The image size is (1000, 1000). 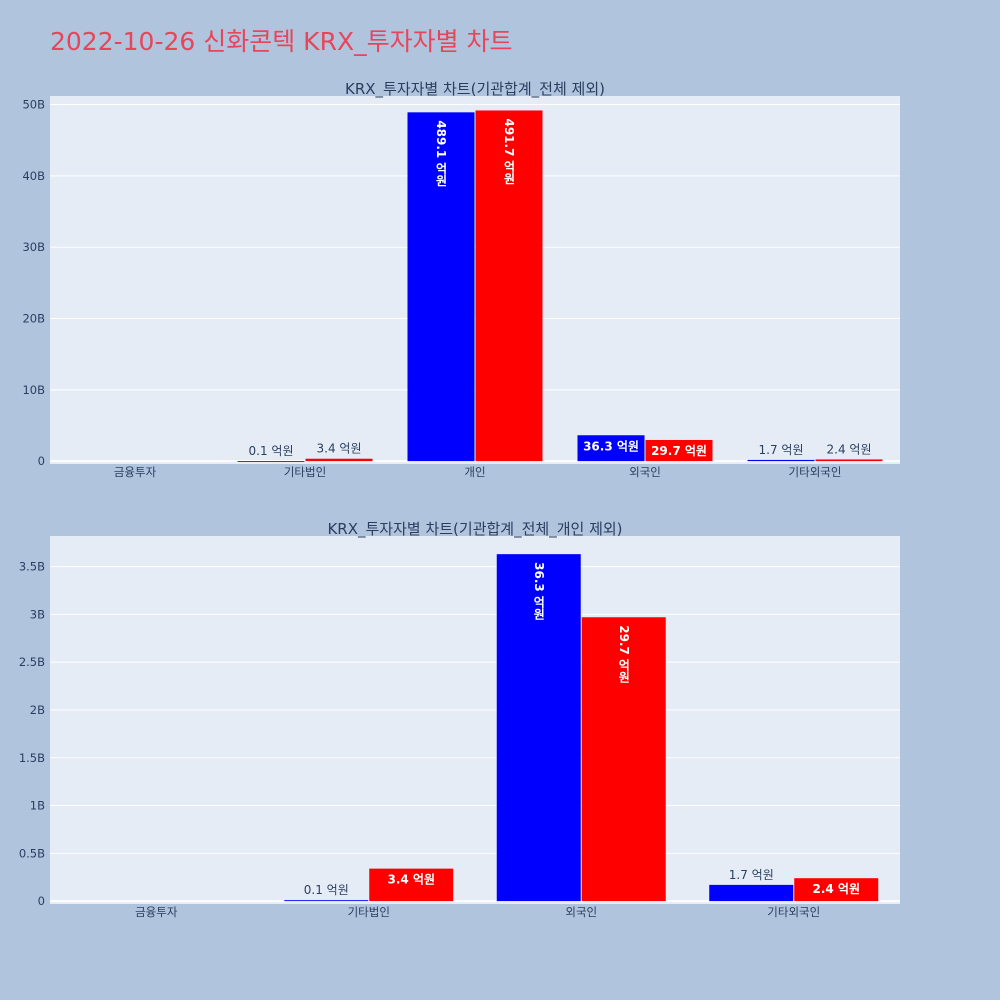 I want to click on y-tick-label: 1.5B, so click(x=32, y=758).